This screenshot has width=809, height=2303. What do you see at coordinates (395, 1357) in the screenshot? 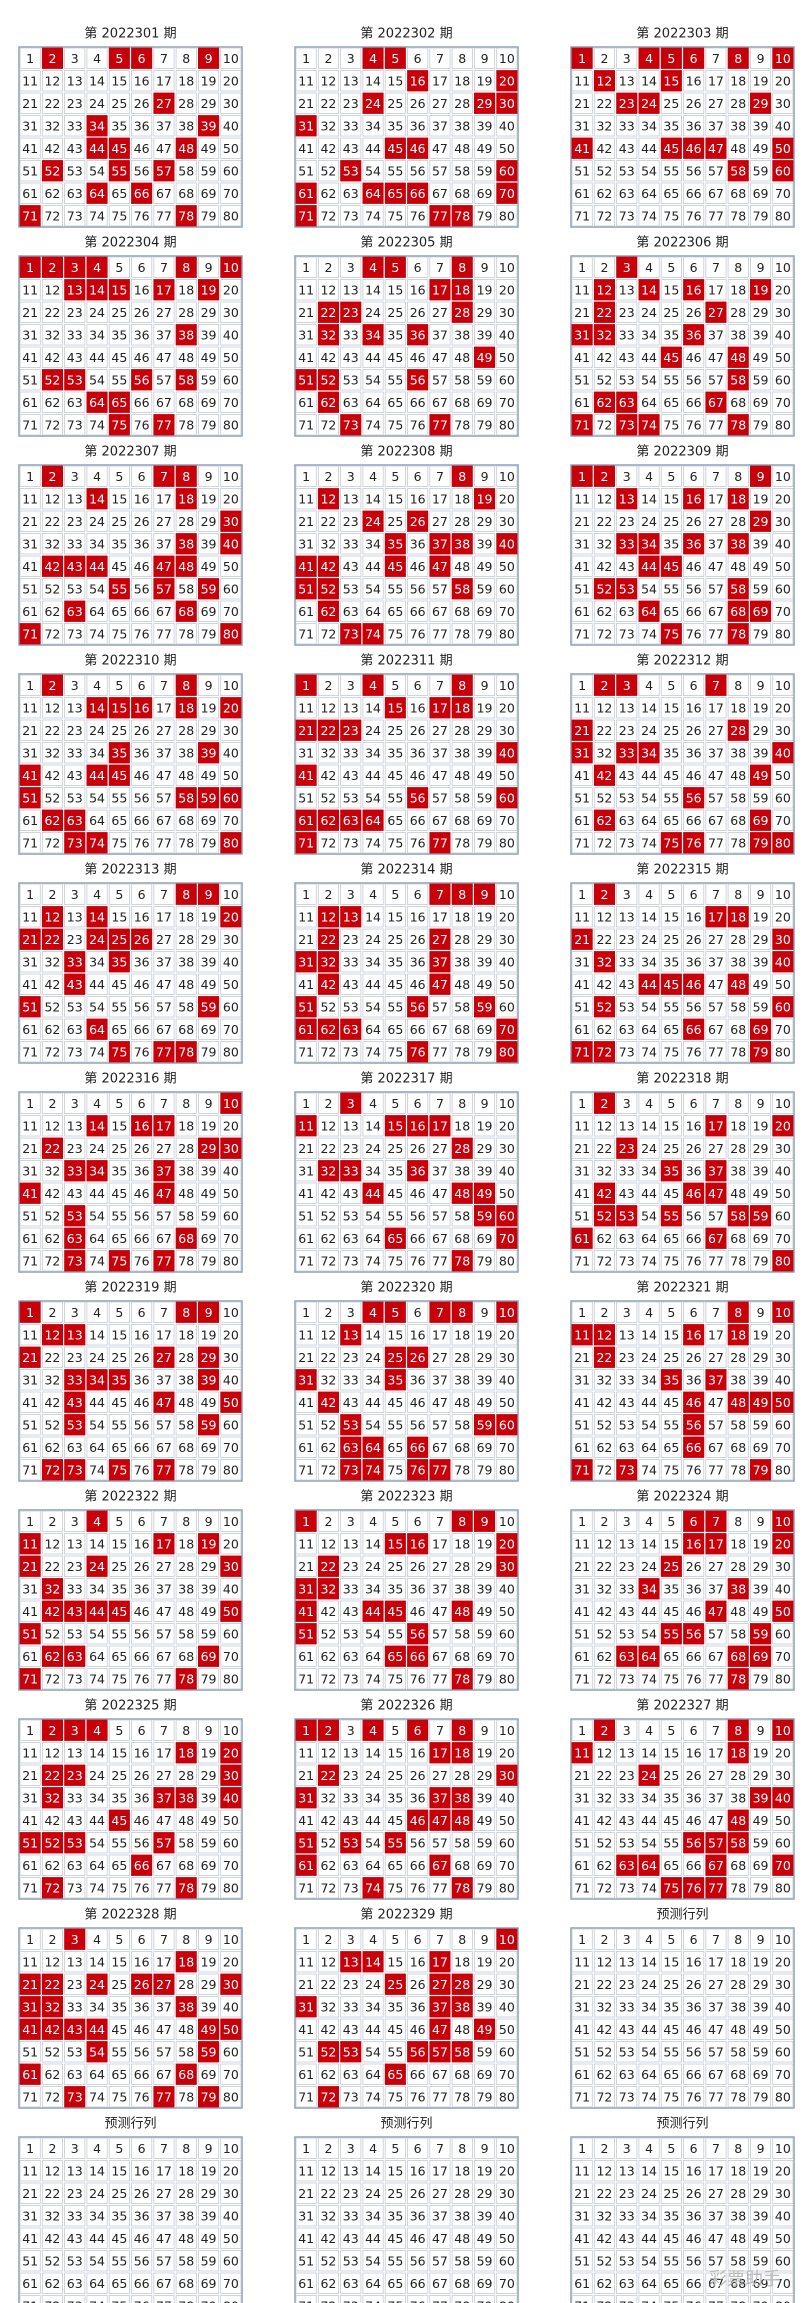
I see `drawn-number: 25` at bounding box center [395, 1357].